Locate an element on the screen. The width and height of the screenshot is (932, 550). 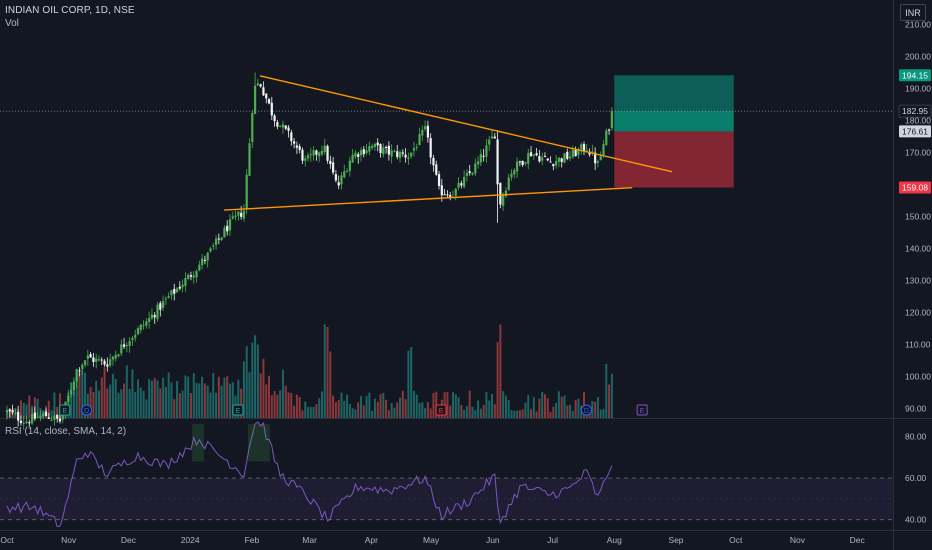
stop-zone is located at coordinates (674, 159).